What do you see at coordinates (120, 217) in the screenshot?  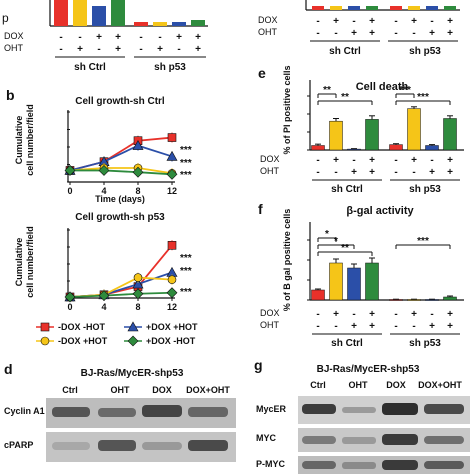 I see `chart-b2-title: Cell growth-sh p53` at bounding box center [120, 217].